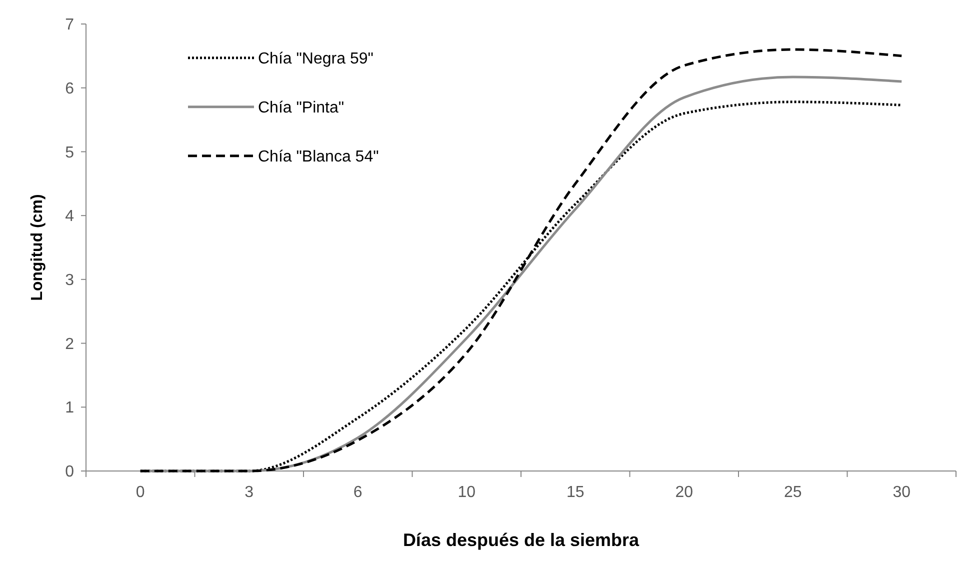 This screenshot has height=573, width=978. What do you see at coordinates (318, 157) in the screenshot?
I see `legend-label: Chía "Blanca 54"` at bounding box center [318, 157].